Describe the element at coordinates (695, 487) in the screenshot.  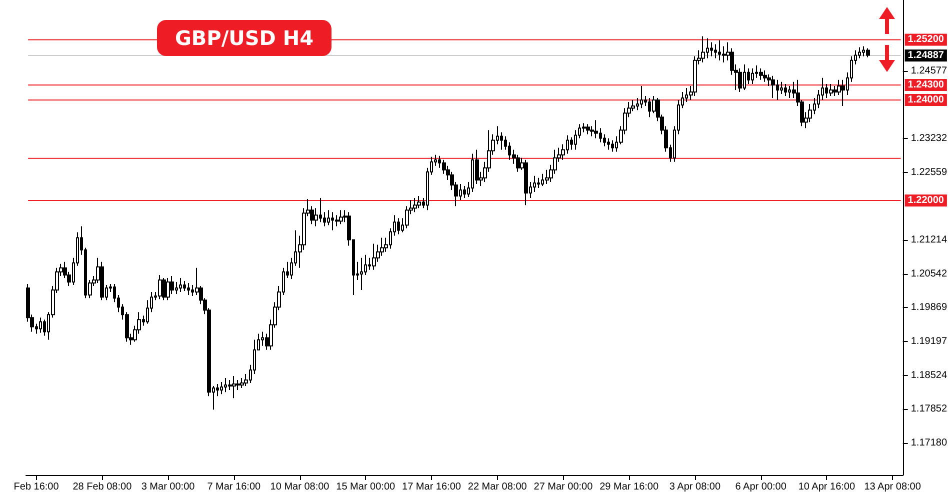
I see `x-tick-label: 3 Apr 08:00` at that location.